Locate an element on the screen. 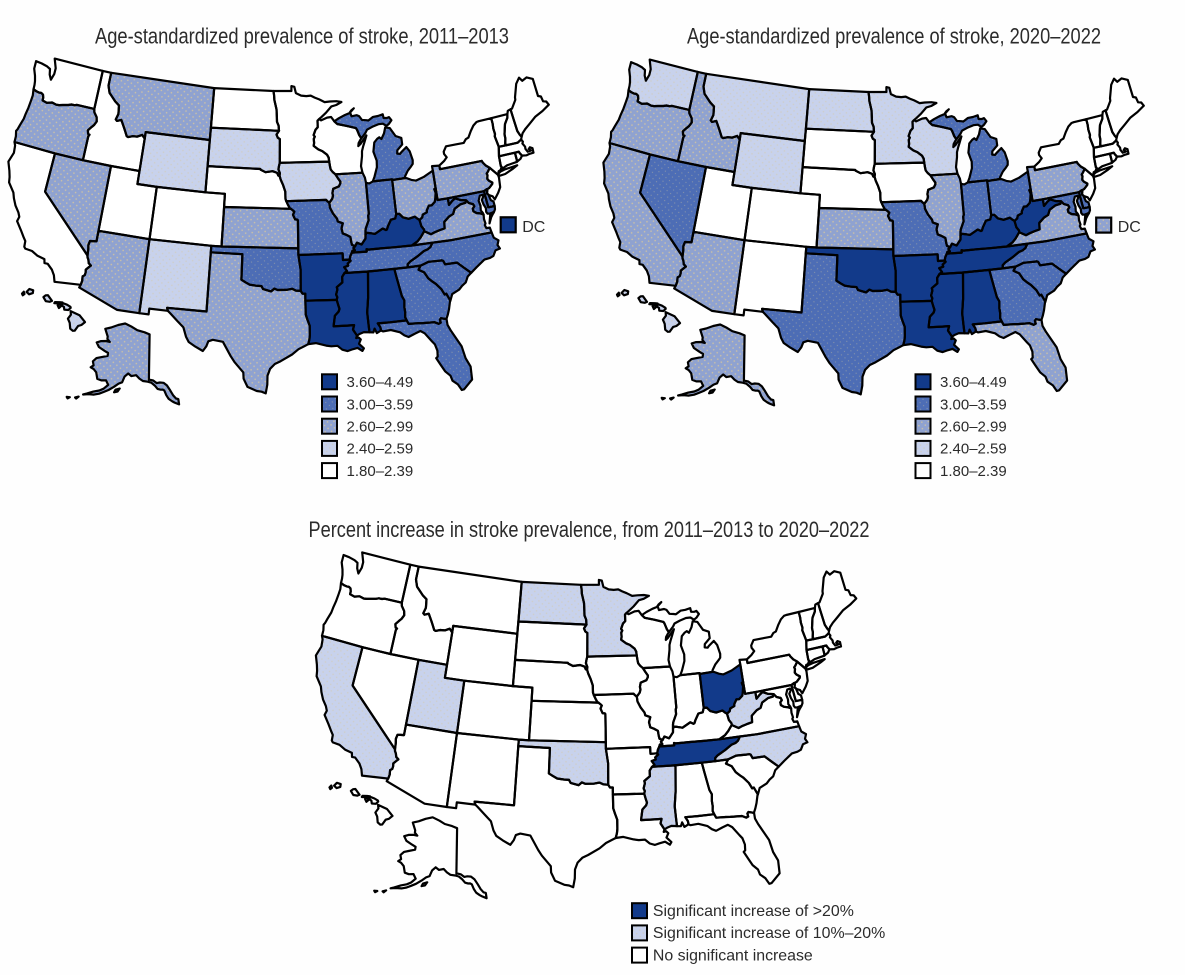  svg-text: Significant increase of >20% is located at coordinates (753, 911).